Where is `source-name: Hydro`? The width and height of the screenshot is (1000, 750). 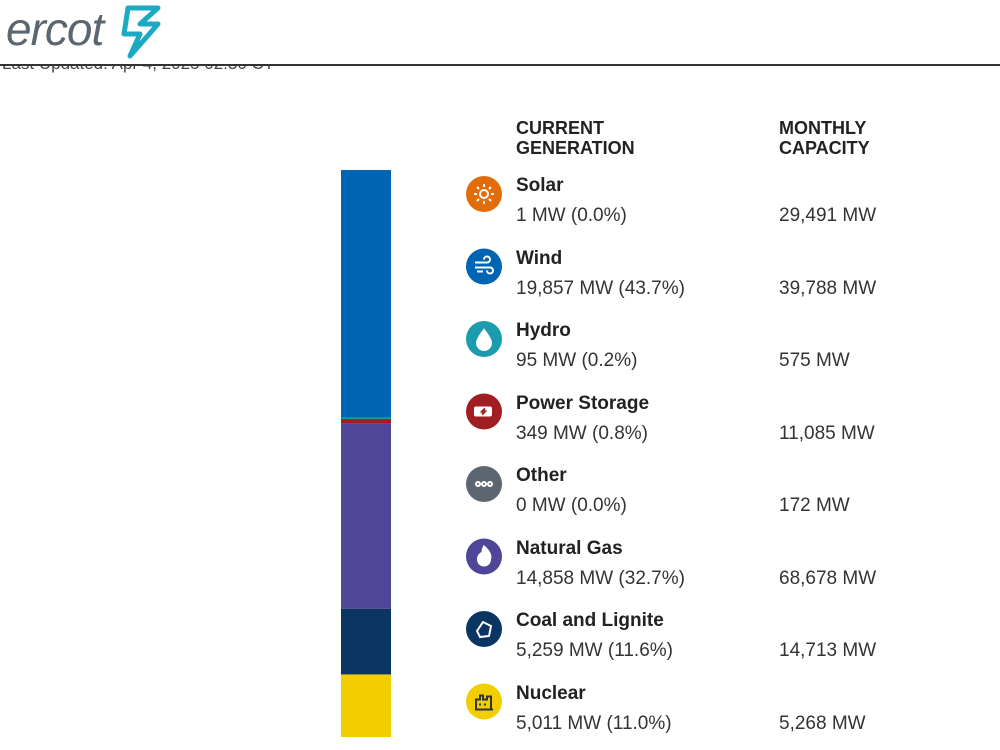 source-name: Hydro is located at coordinates (543, 330).